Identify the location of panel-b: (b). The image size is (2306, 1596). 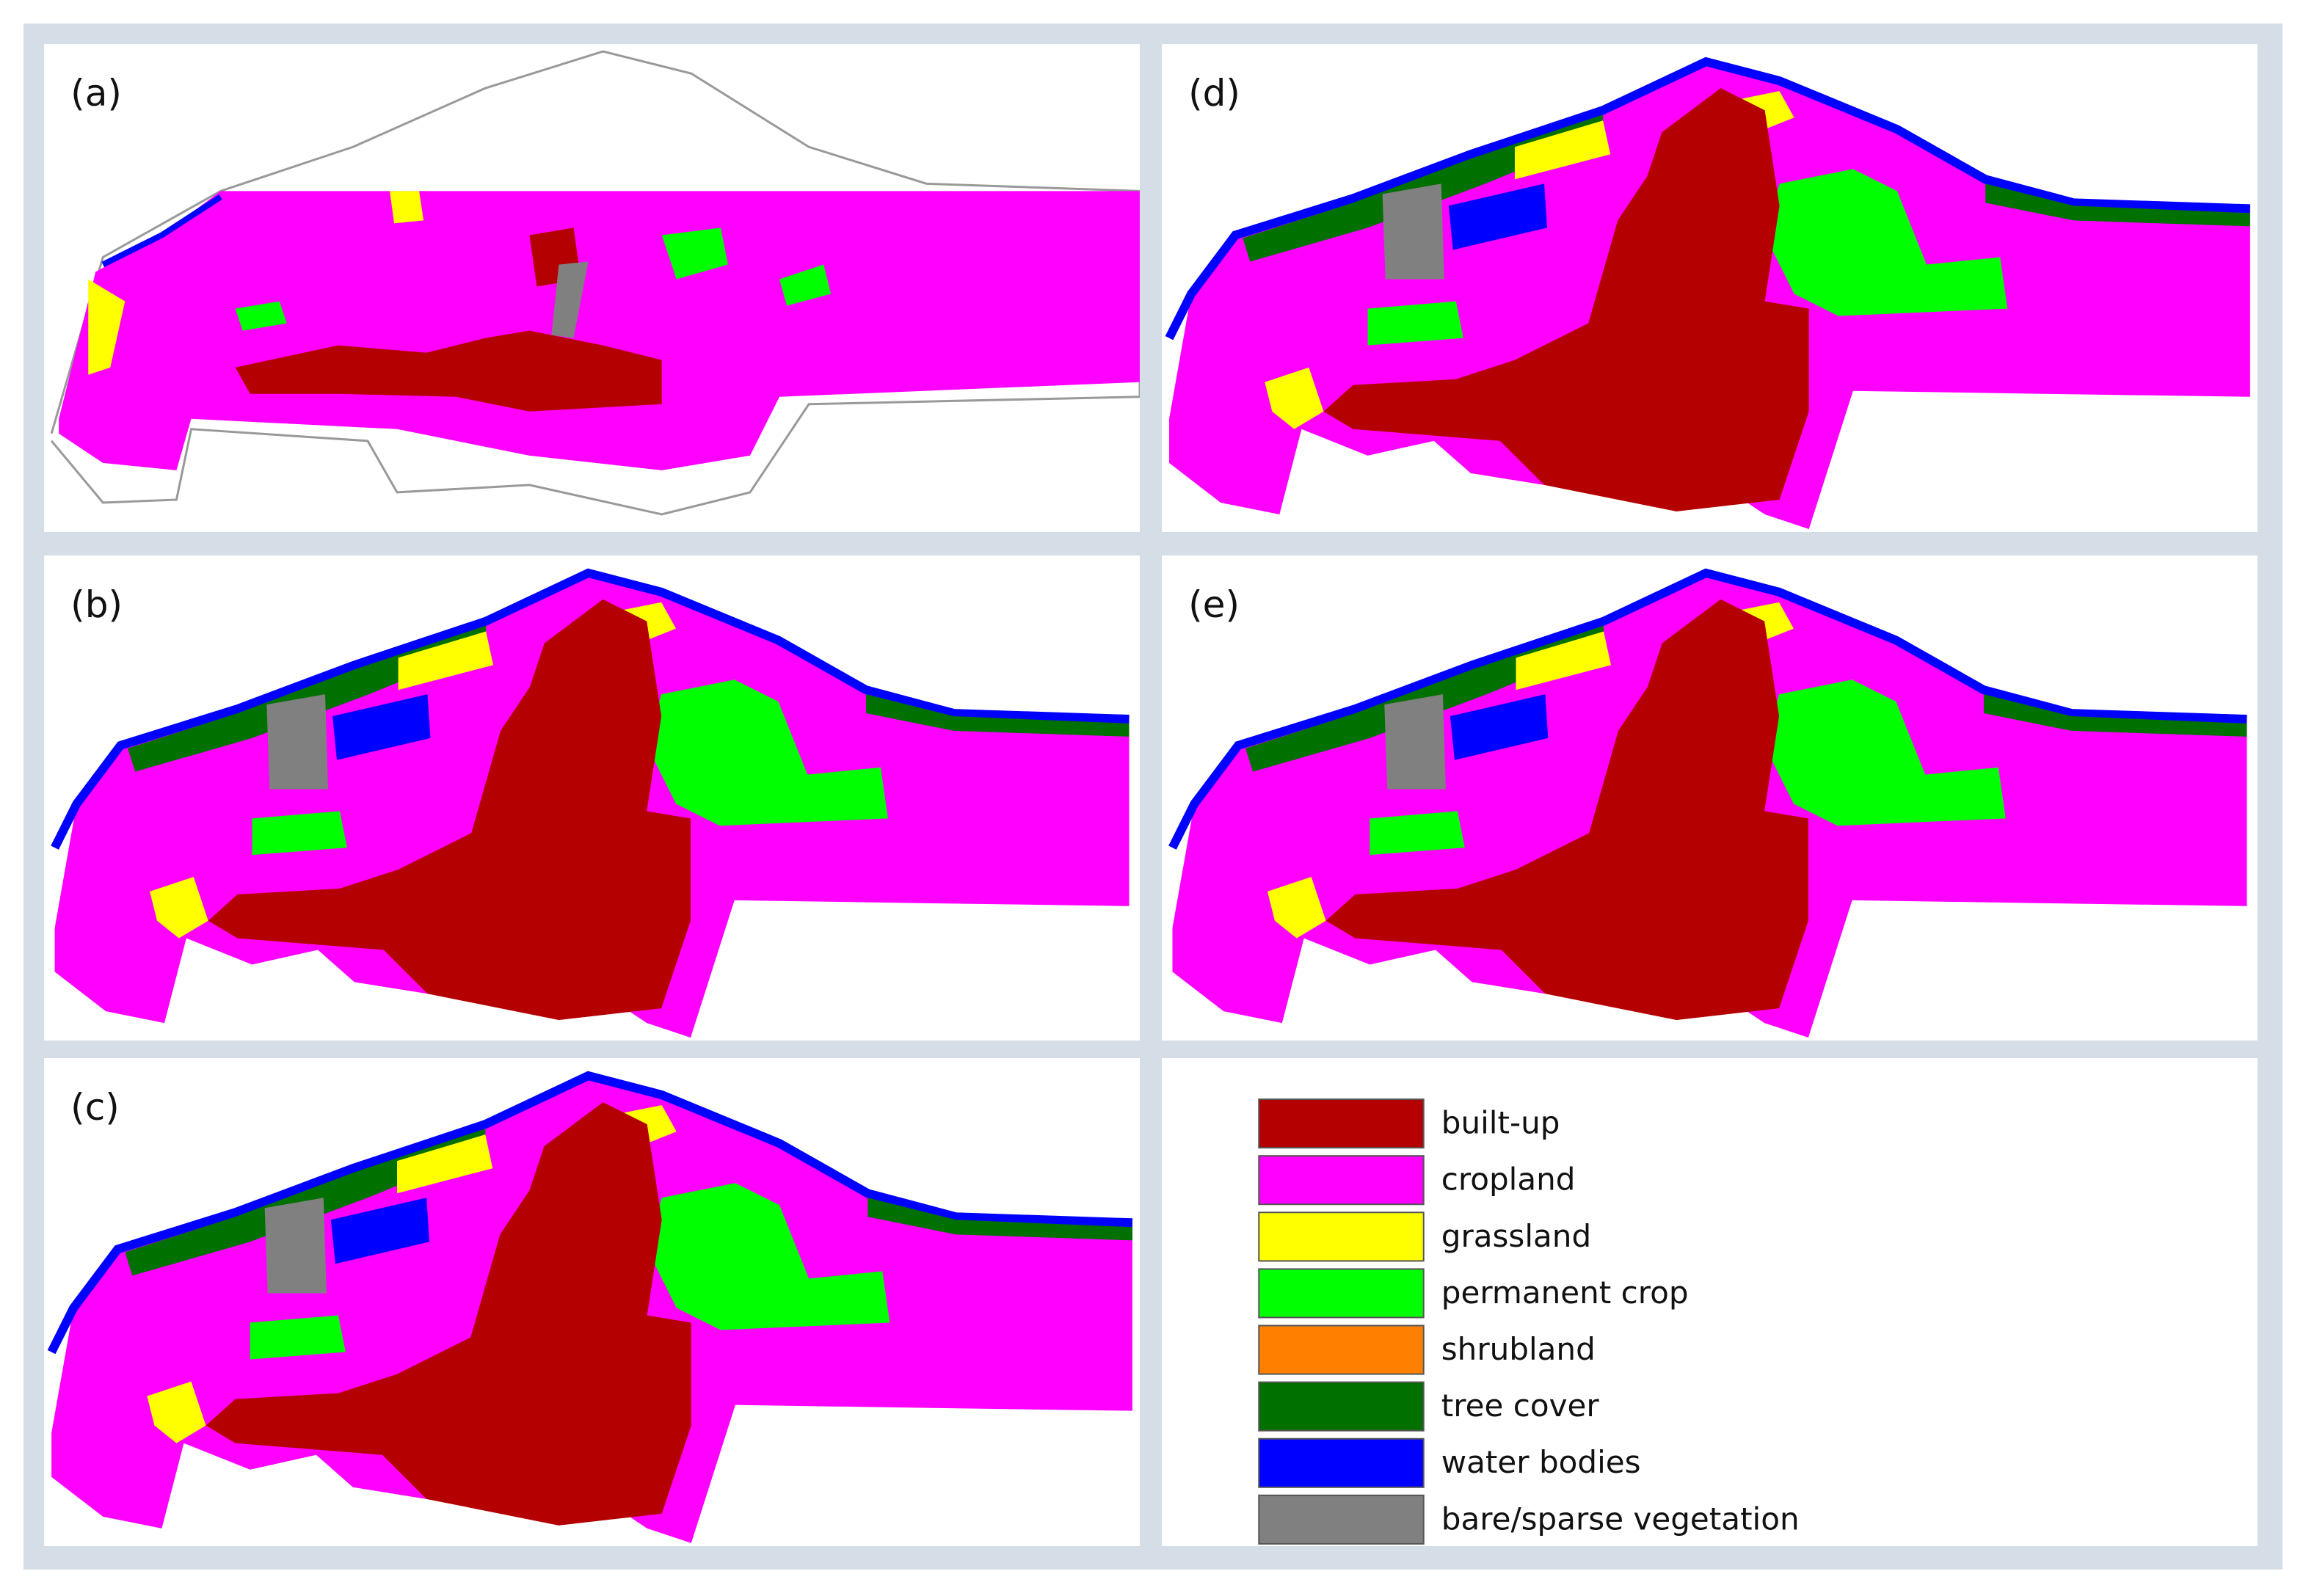
(592, 798).